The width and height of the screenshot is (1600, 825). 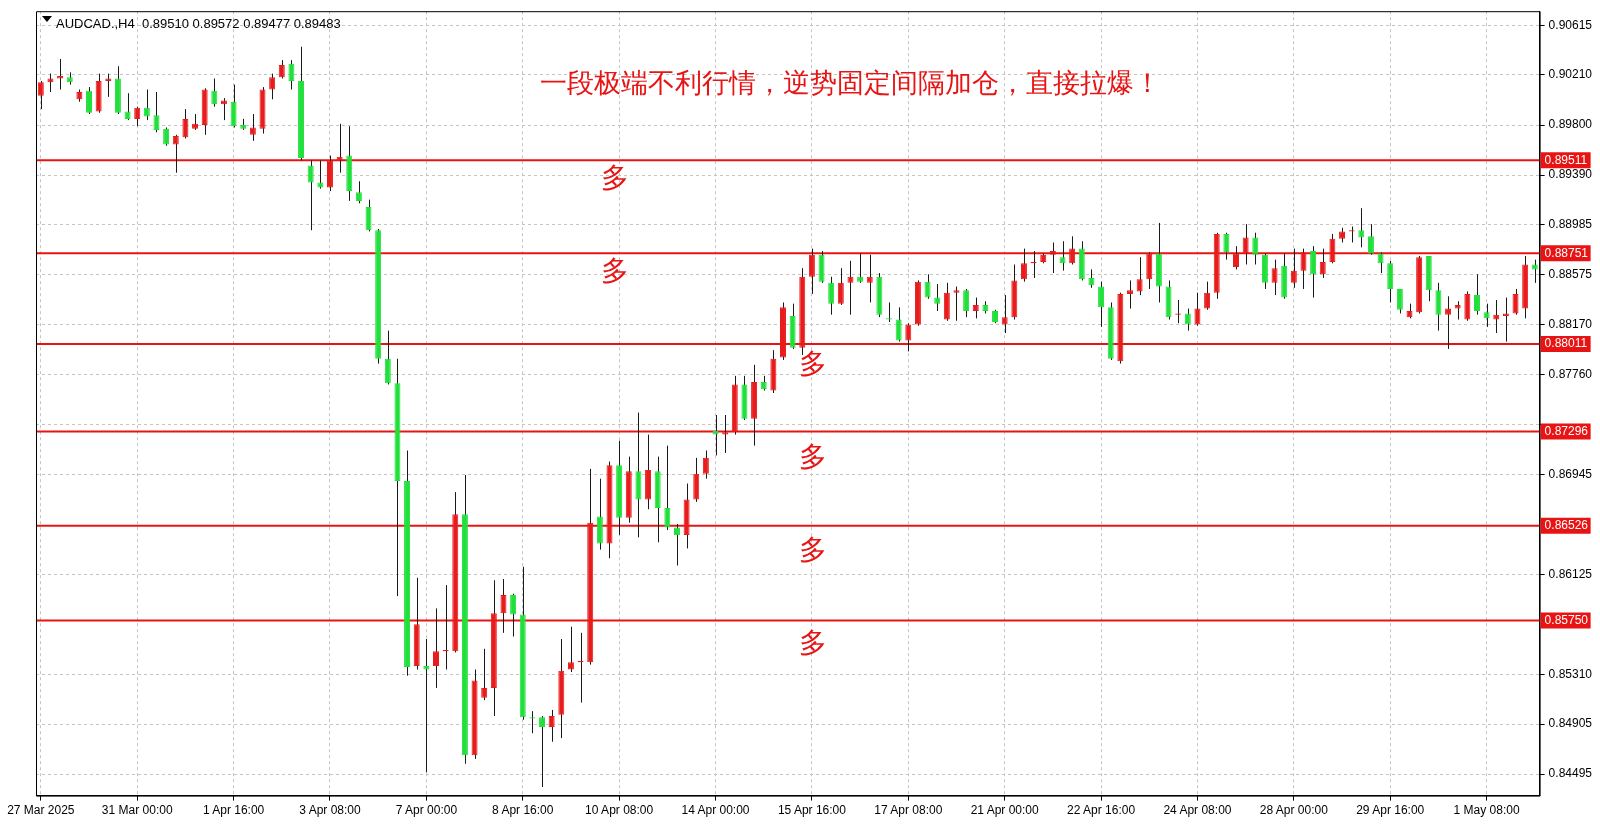 I want to click on y-tick-label: 0.88985, so click(x=1570, y=224).